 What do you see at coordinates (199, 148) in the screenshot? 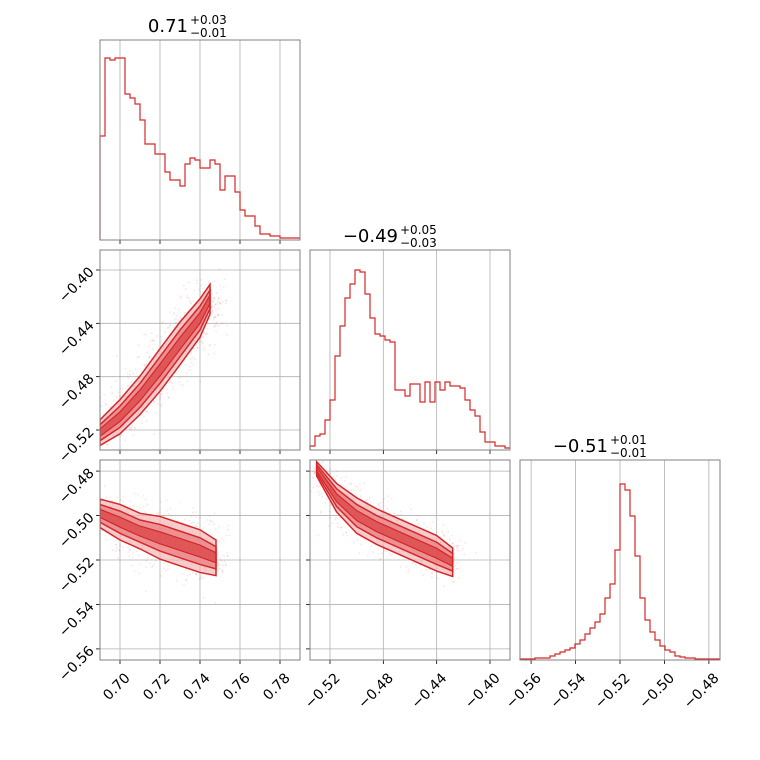
I see `histogram-step` at bounding box center [199, 148].